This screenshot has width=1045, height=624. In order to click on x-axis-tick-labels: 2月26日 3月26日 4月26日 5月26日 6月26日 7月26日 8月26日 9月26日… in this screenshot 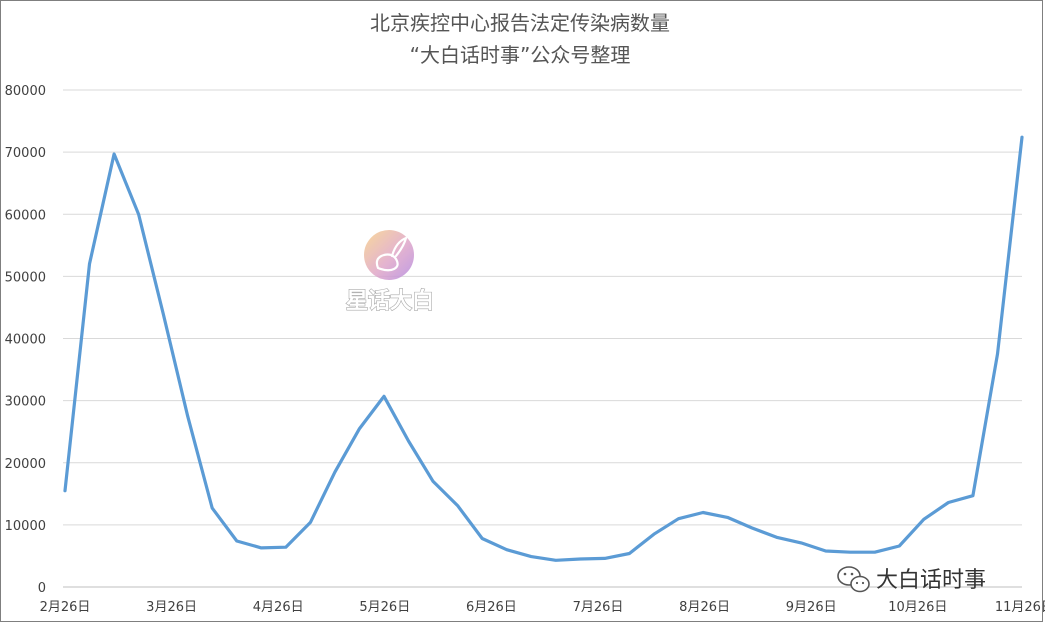, I will do `click(542, 607)`.